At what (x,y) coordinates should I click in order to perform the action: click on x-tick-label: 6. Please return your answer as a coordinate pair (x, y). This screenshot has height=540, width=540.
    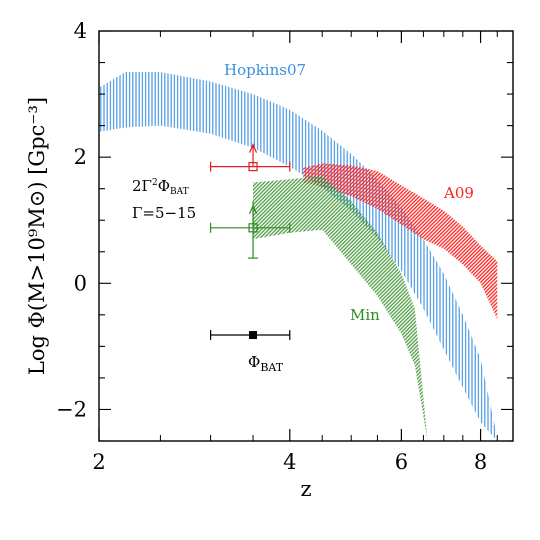
    Looking at the image, I should click on (401, 462).